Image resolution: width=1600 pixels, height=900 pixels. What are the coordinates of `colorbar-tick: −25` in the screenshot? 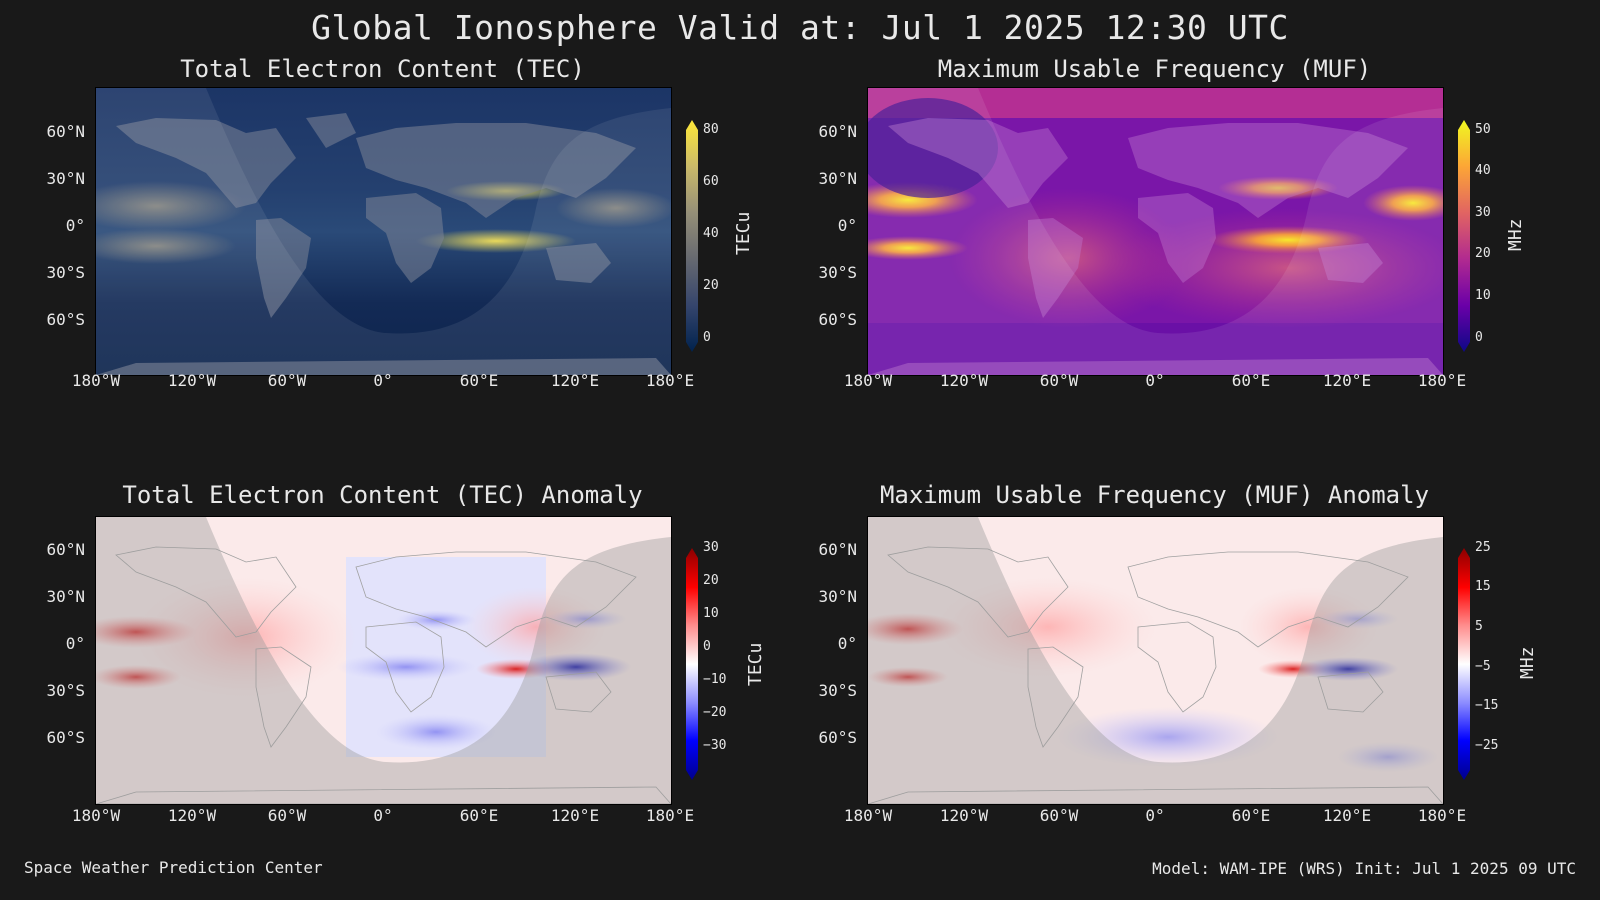 It's located at (1487, 745).